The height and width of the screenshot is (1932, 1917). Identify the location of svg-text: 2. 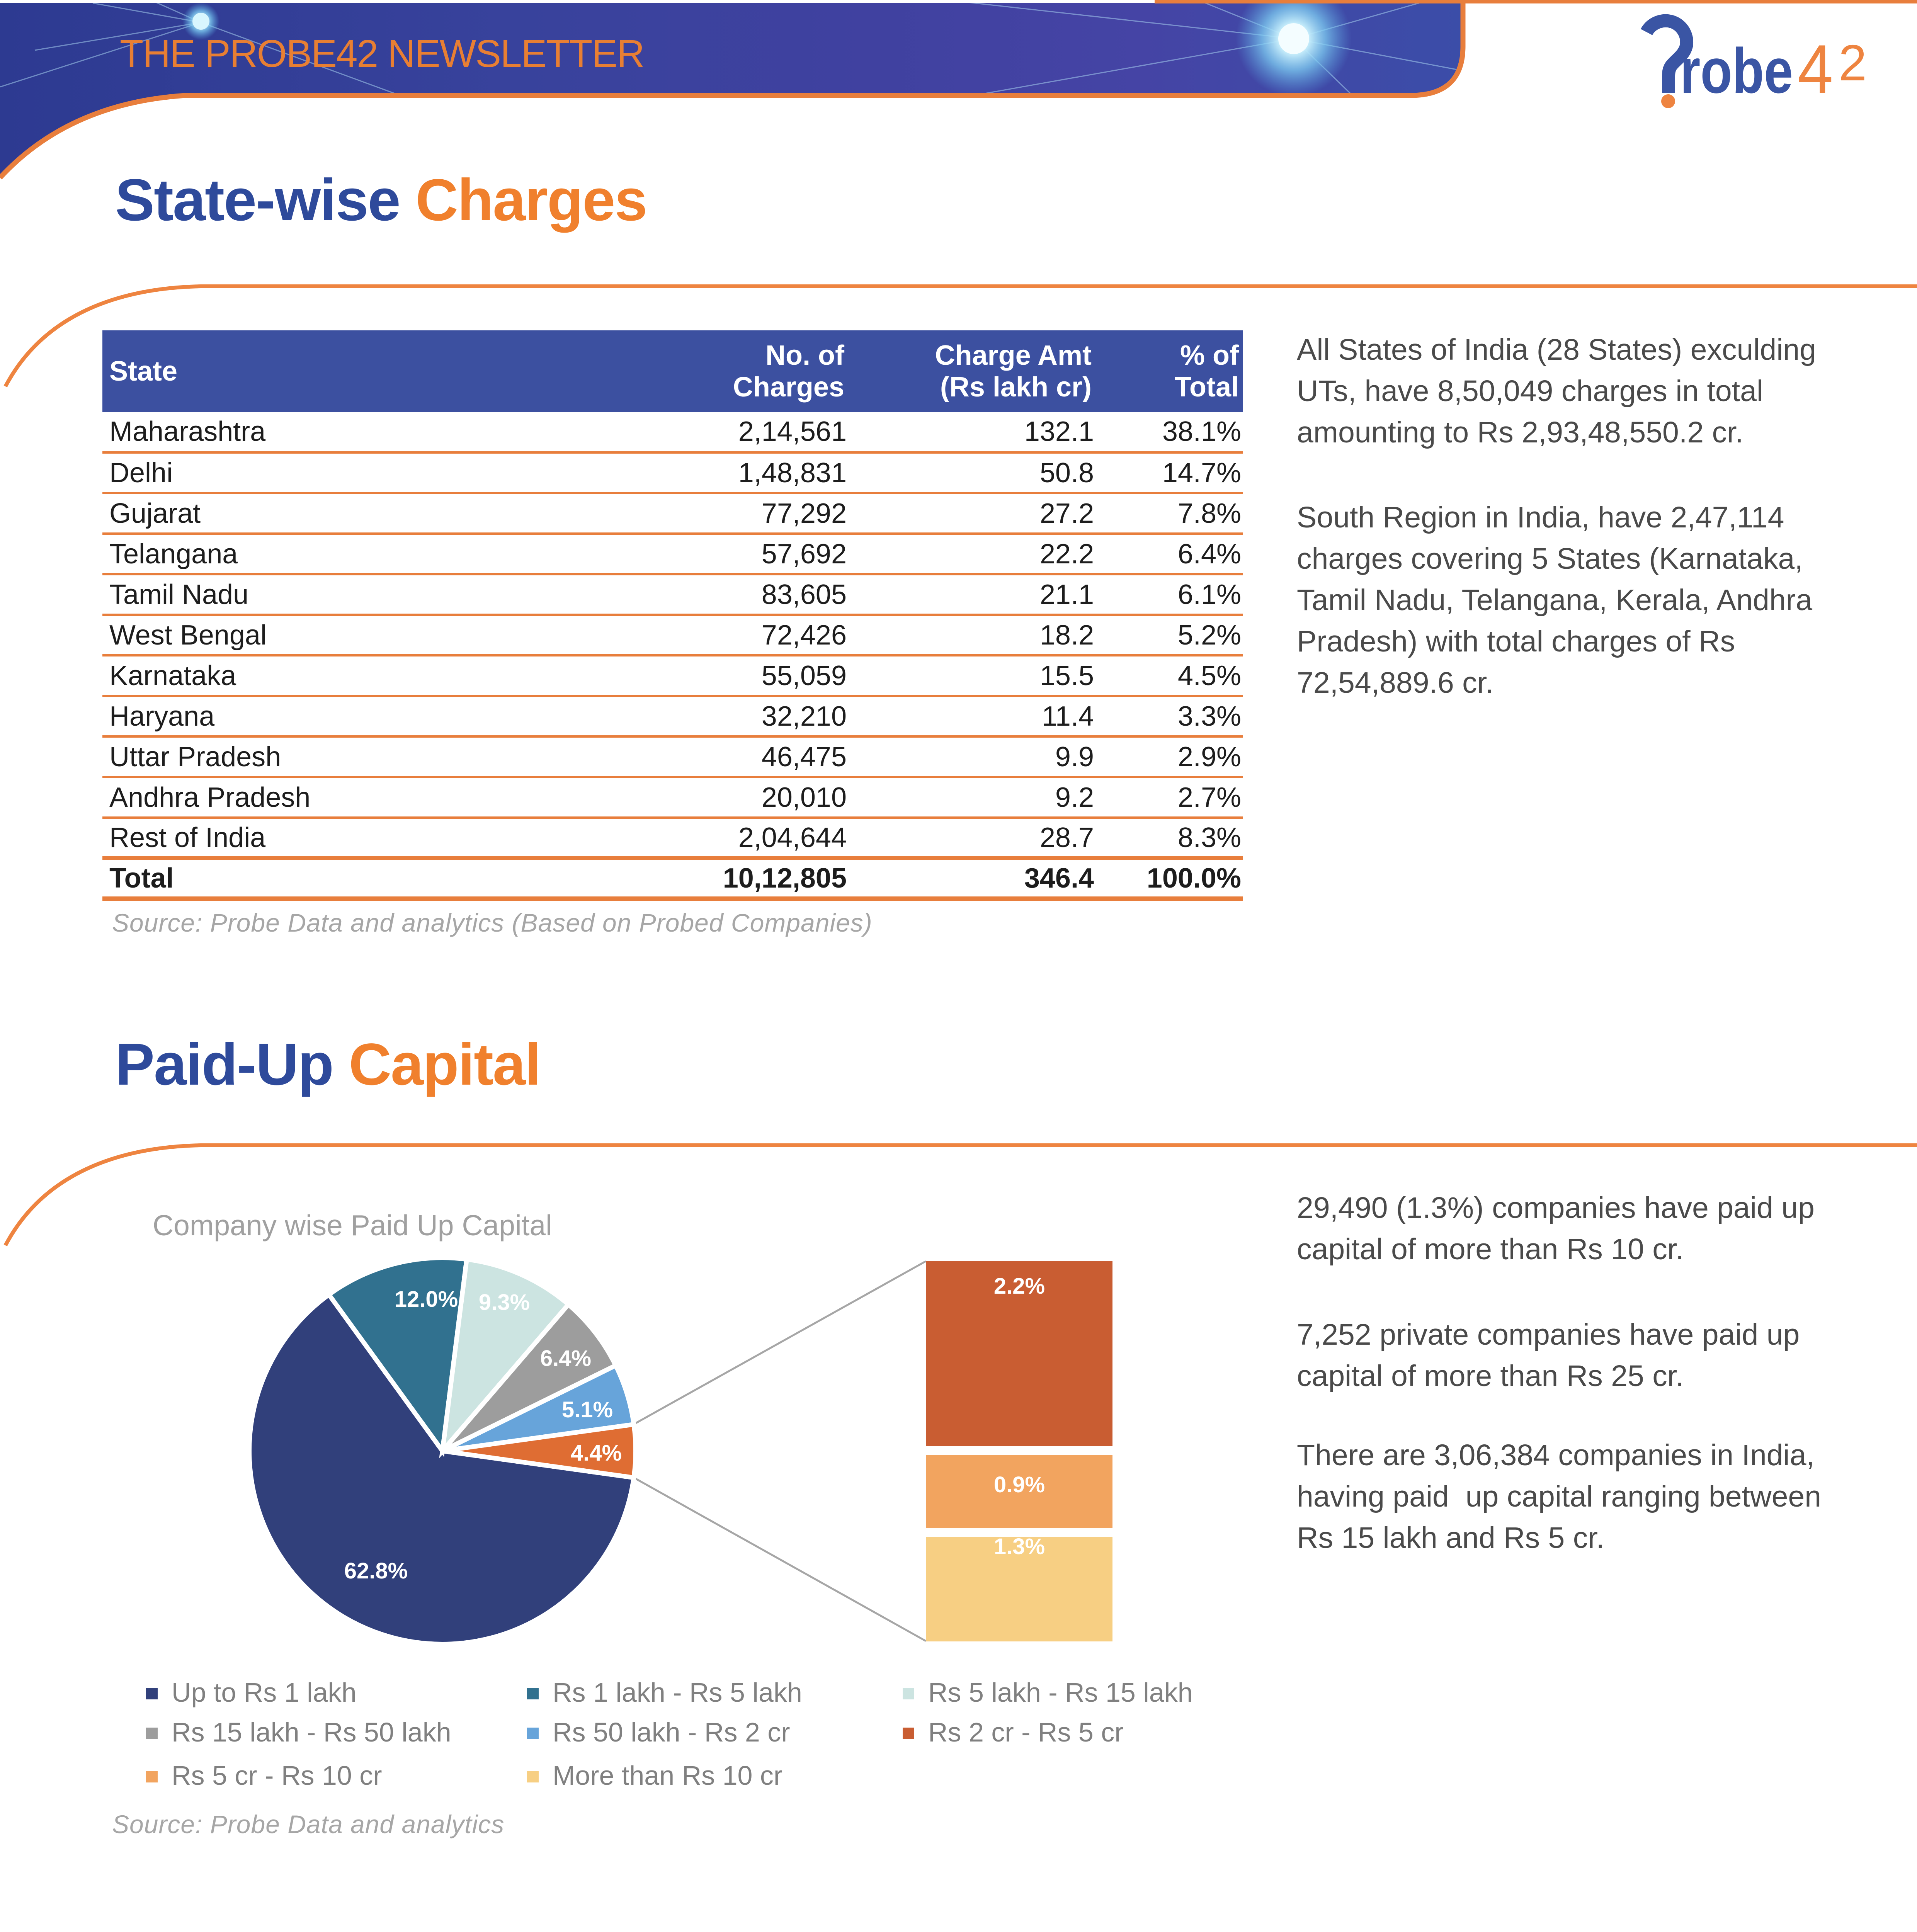
(1853, 62).